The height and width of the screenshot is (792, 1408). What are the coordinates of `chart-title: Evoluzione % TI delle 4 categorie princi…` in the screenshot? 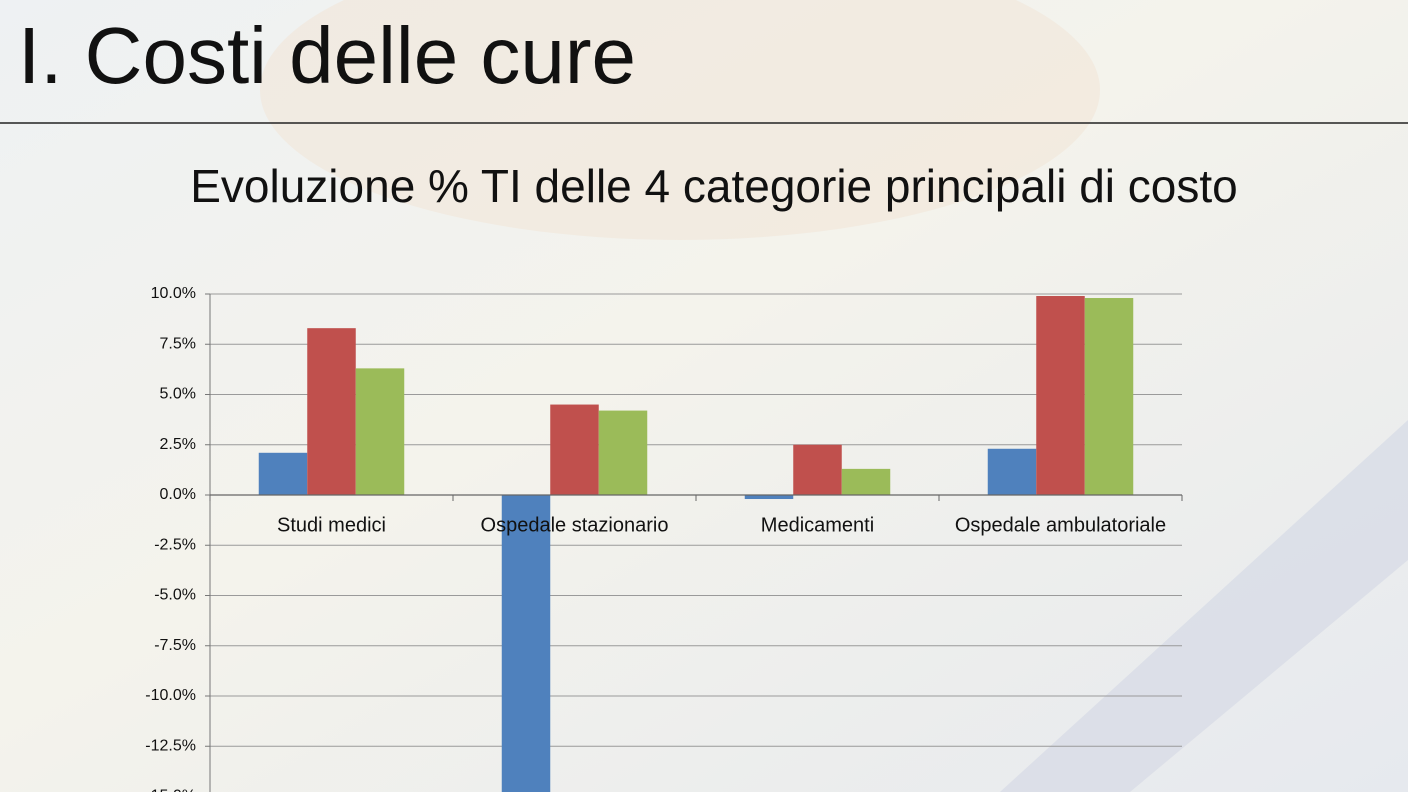 It's located at (714, 186).